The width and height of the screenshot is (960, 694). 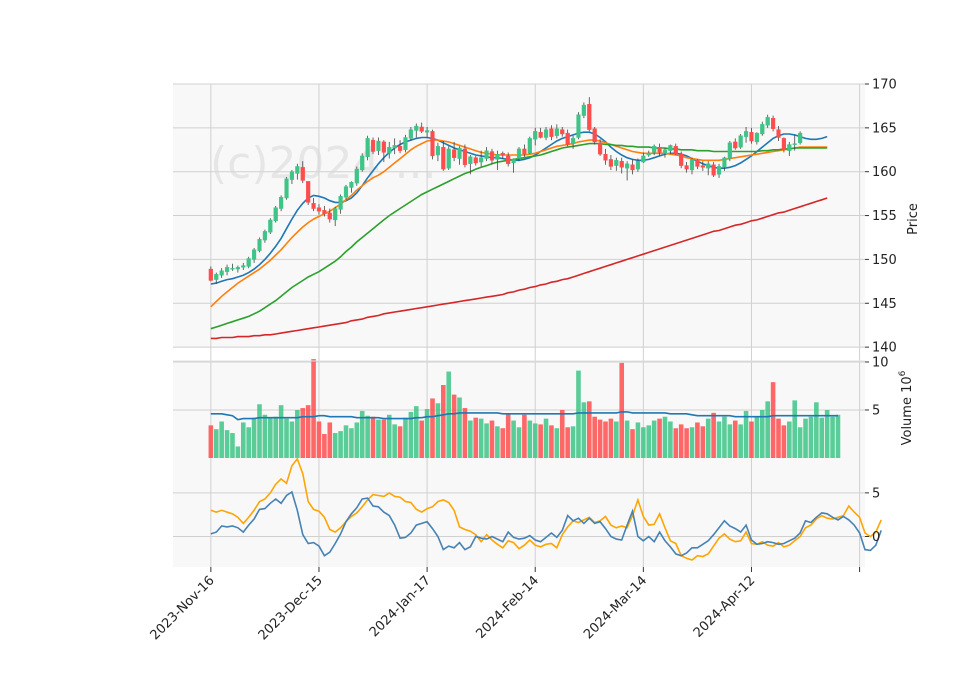 I want to click on x-tick-label: 2023-Dec-15, so click(x=291, y=608).